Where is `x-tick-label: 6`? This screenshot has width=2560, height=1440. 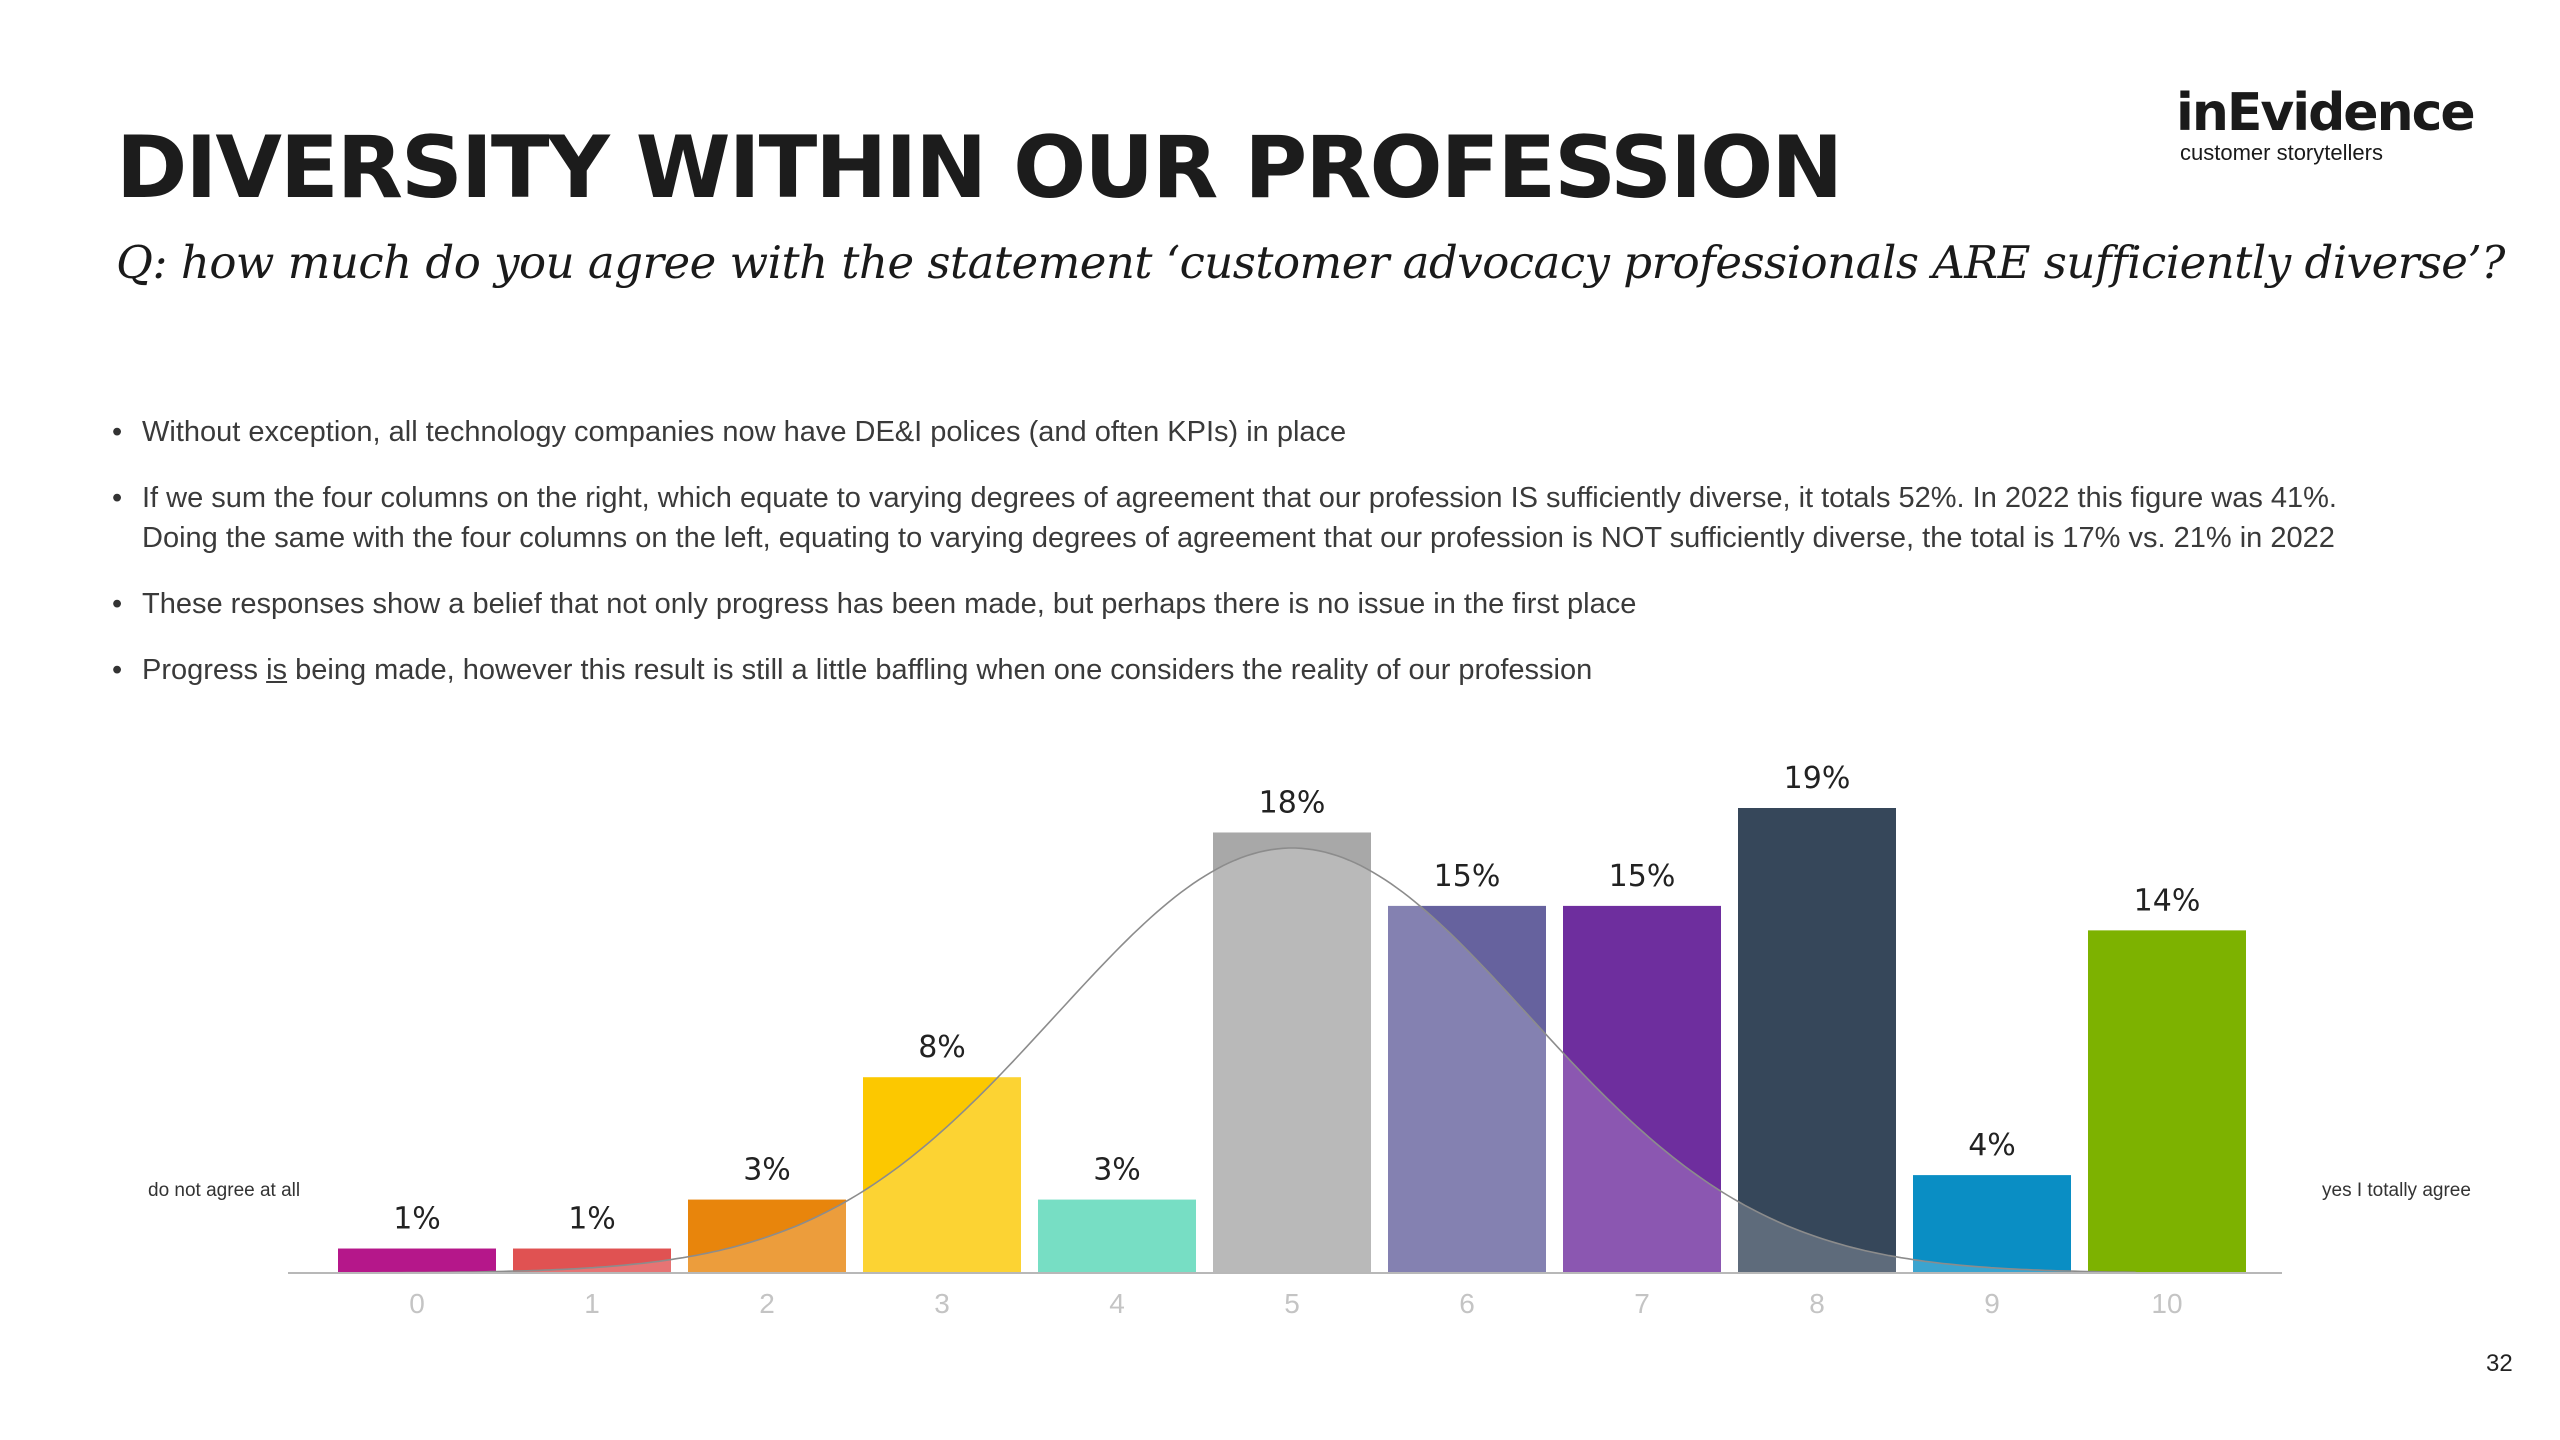
x-tick-label: 6 is located at coordinates (1467, 1303).